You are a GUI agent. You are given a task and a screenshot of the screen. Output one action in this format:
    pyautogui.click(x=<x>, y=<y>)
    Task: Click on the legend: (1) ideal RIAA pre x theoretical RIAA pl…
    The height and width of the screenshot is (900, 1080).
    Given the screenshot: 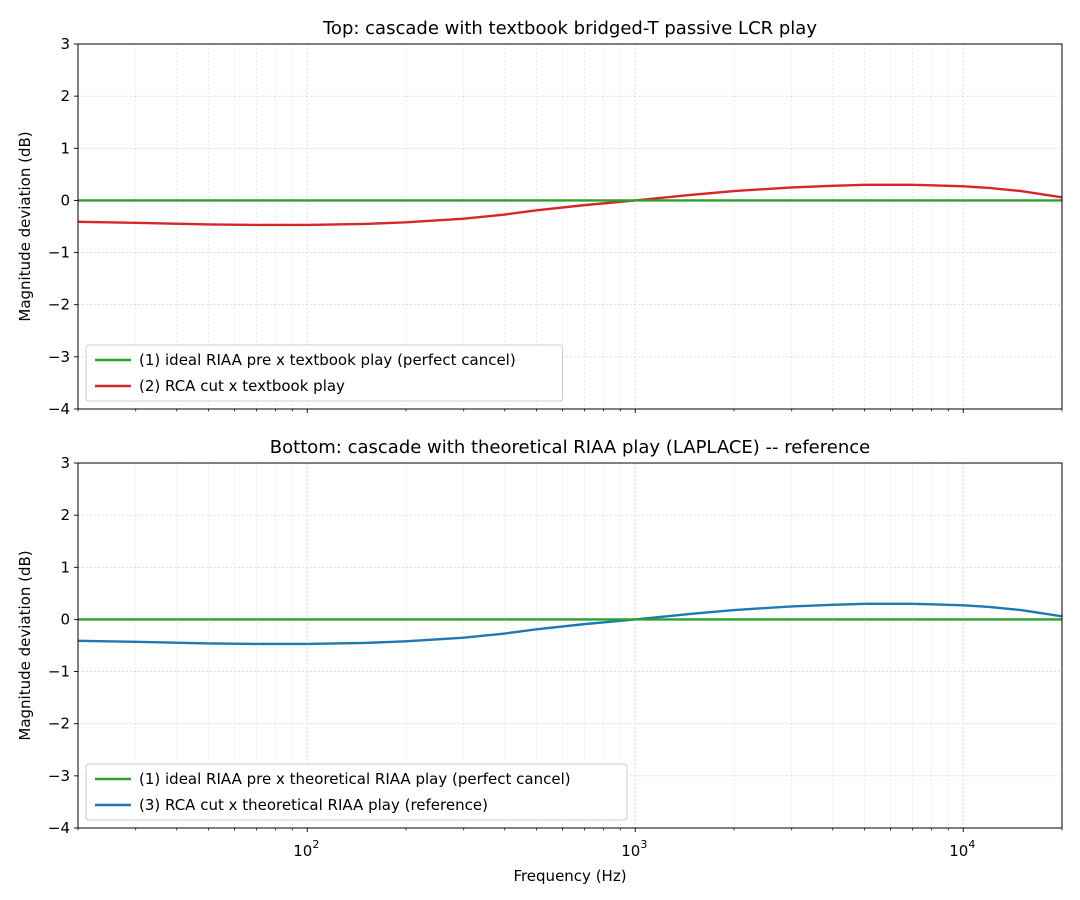 What is the action you would take?
    pyautogui.click(x=356, y=792)
    